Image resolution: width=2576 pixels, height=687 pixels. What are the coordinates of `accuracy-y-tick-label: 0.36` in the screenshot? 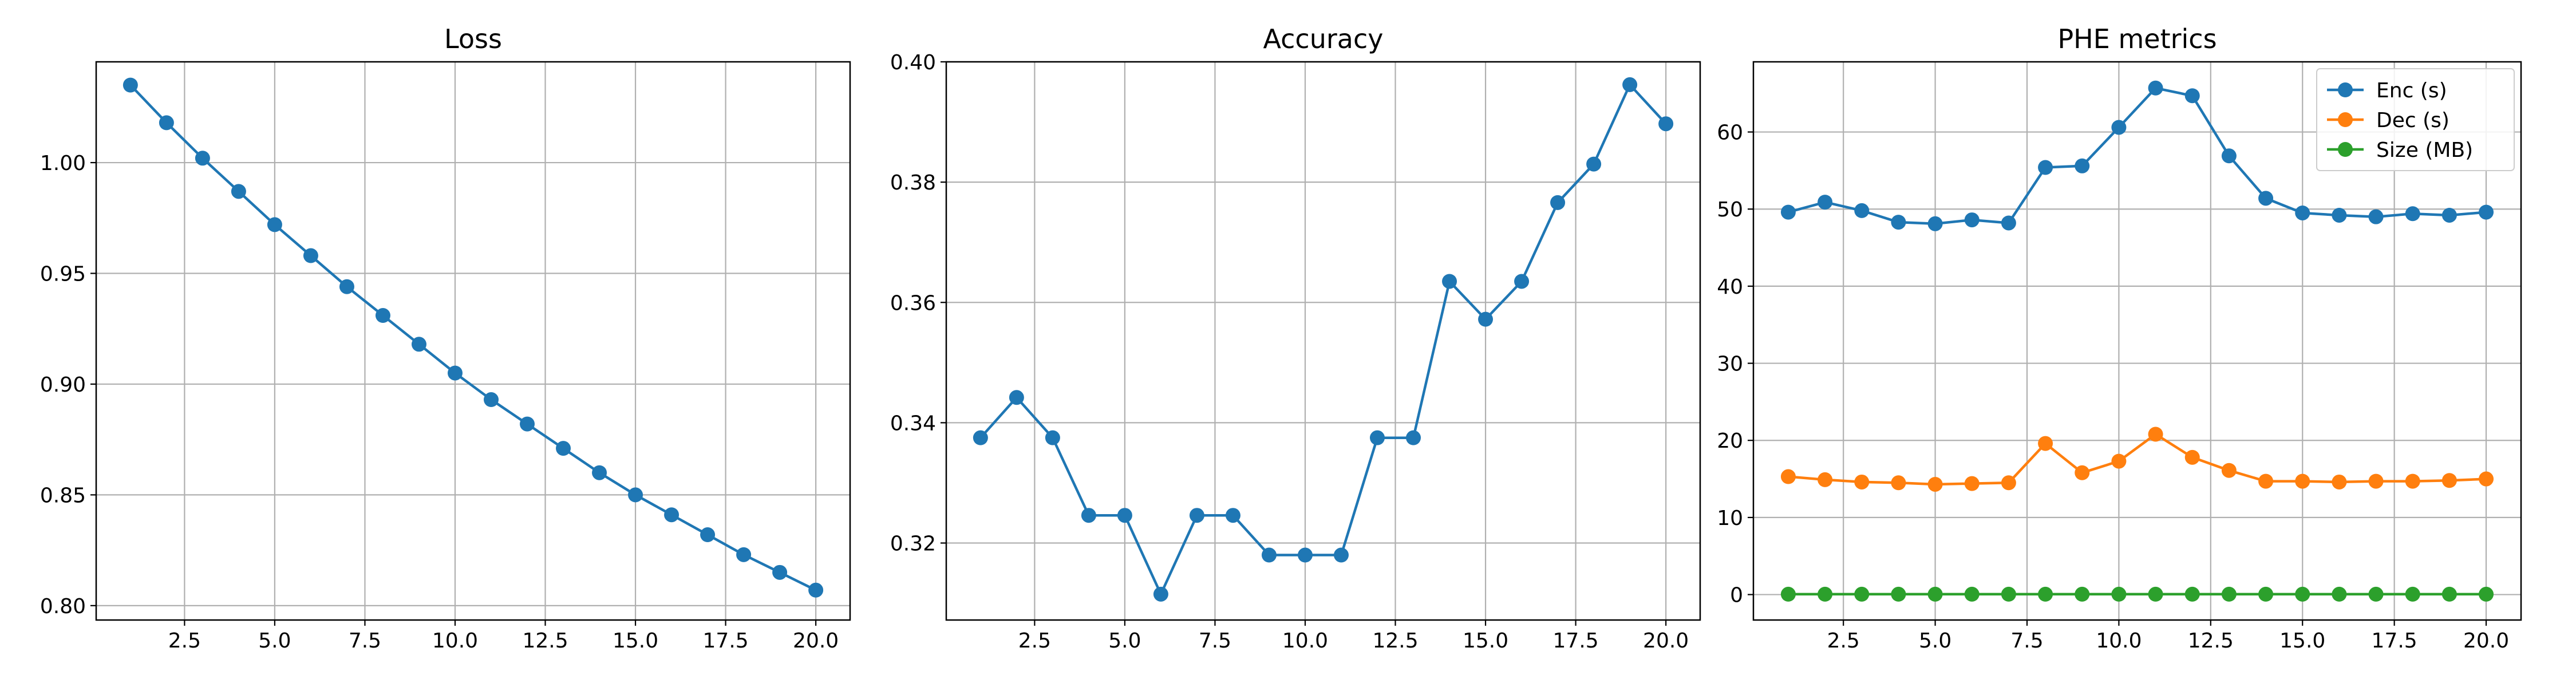 It's located at (913, 303).